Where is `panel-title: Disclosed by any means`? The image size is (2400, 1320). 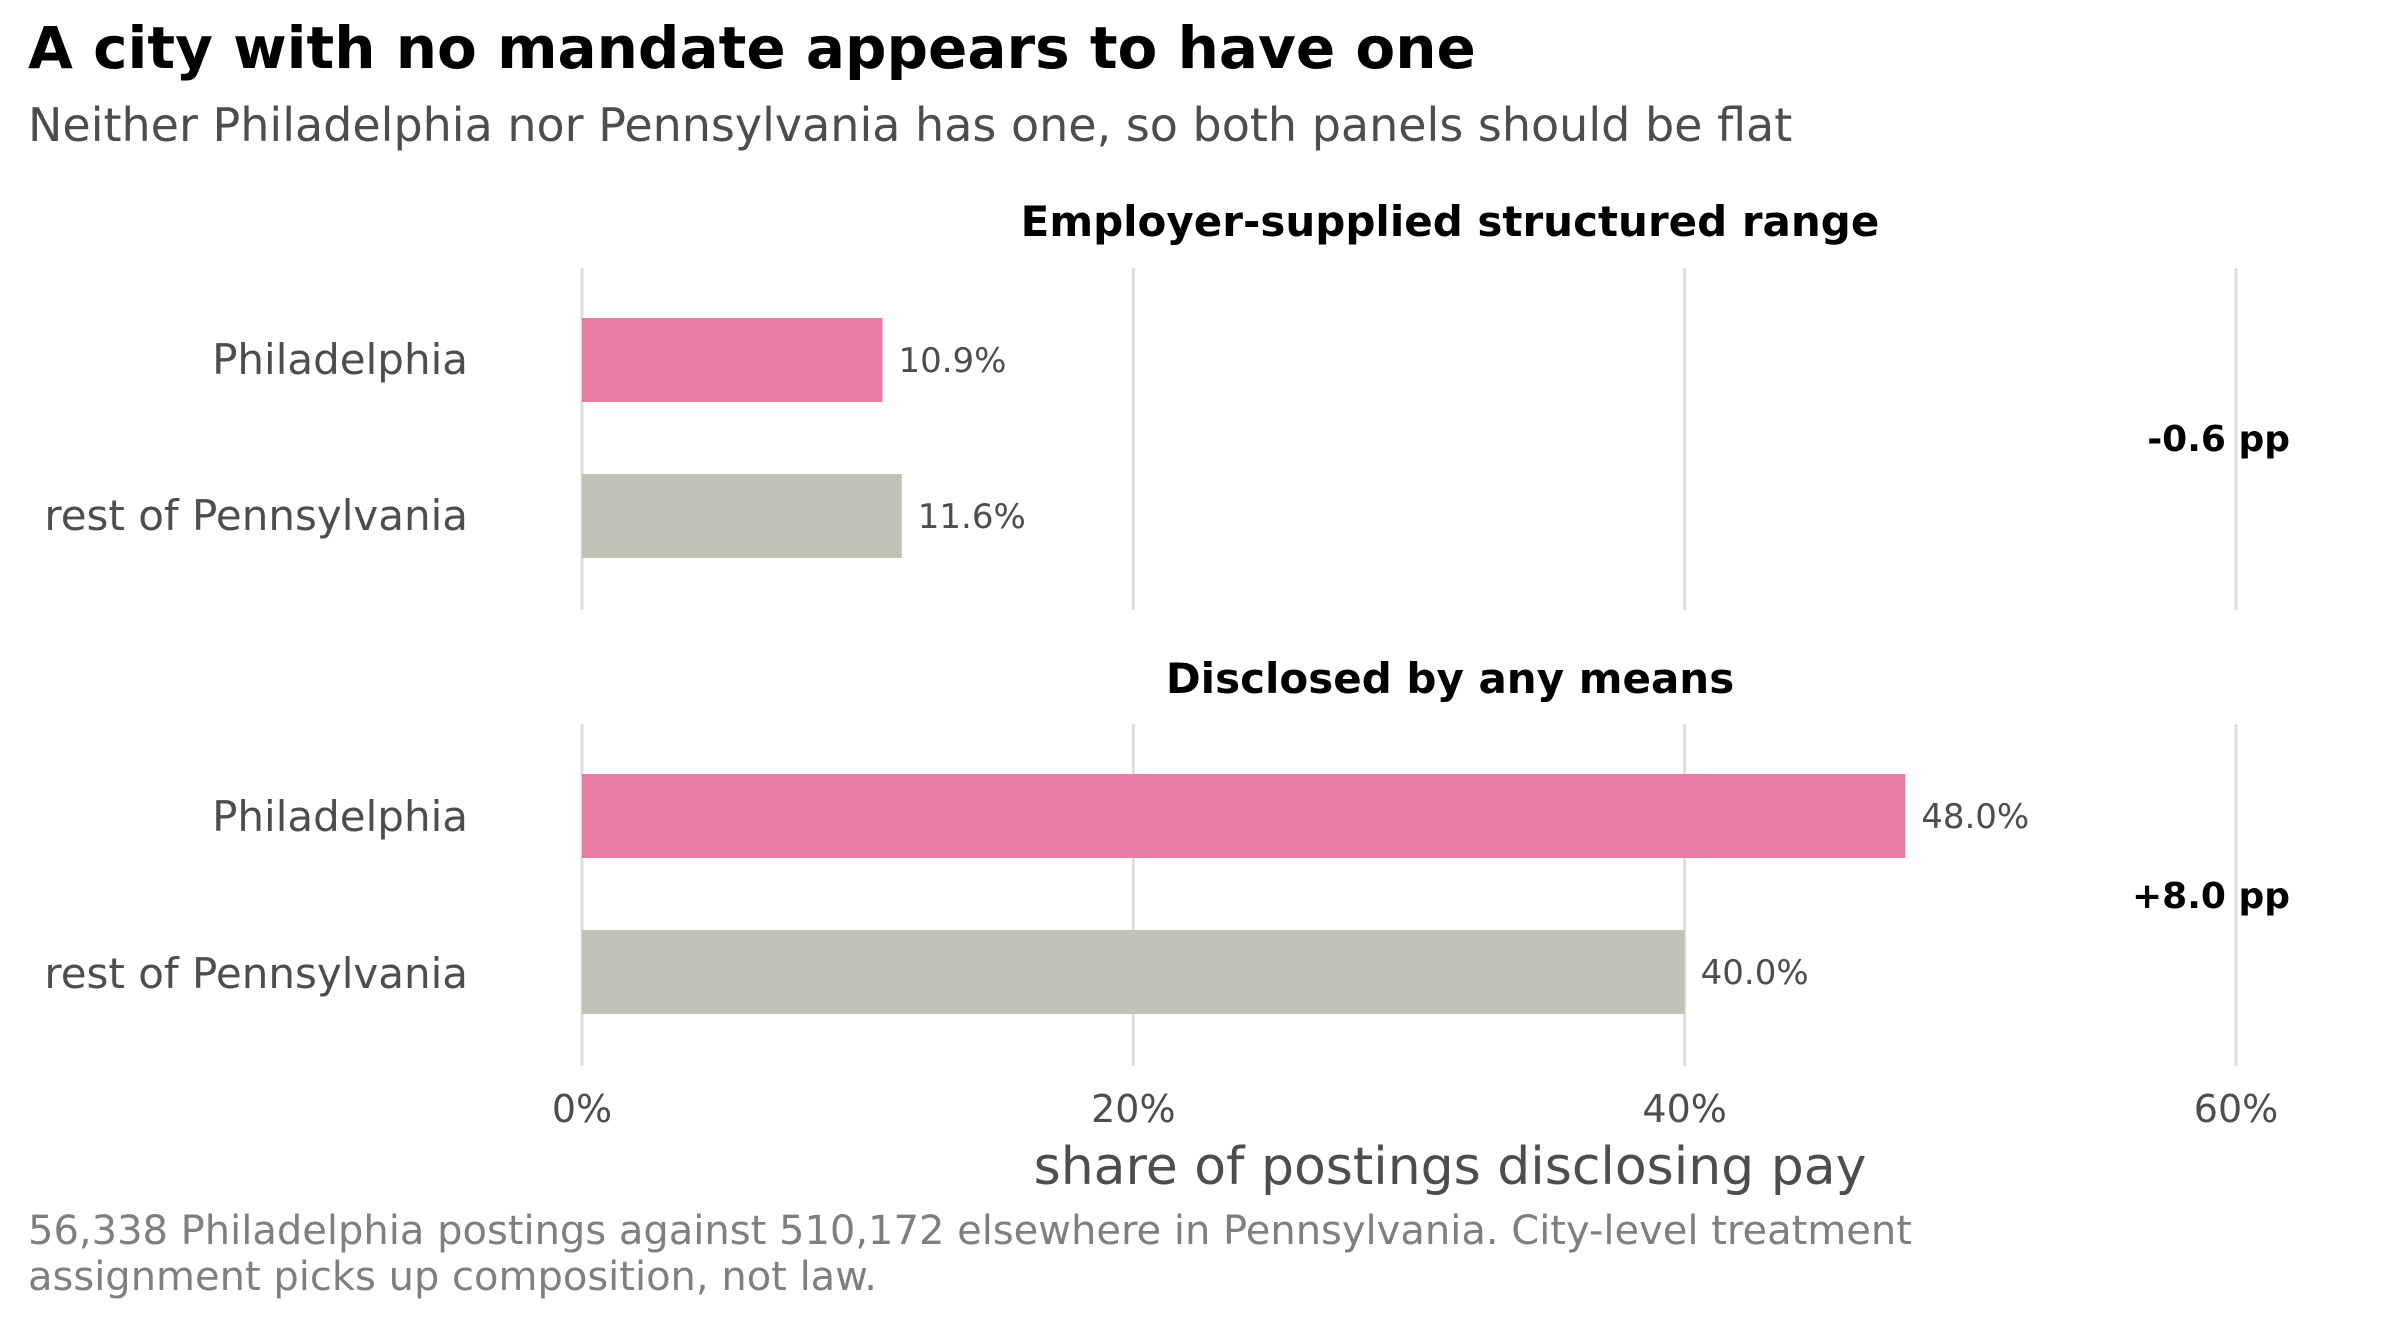 panel-title: Disclosed by any means is located at coordinates (1450, 678).